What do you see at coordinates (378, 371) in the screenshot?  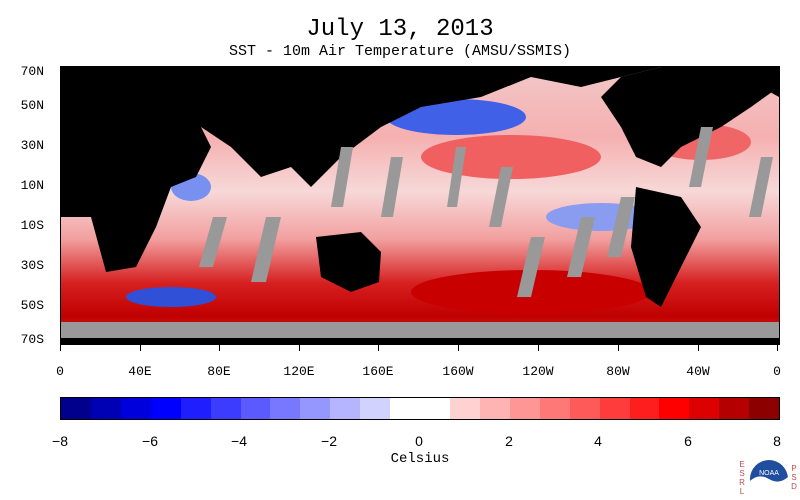 I see `lon-label: 160E` at bounding box center [378, 371].